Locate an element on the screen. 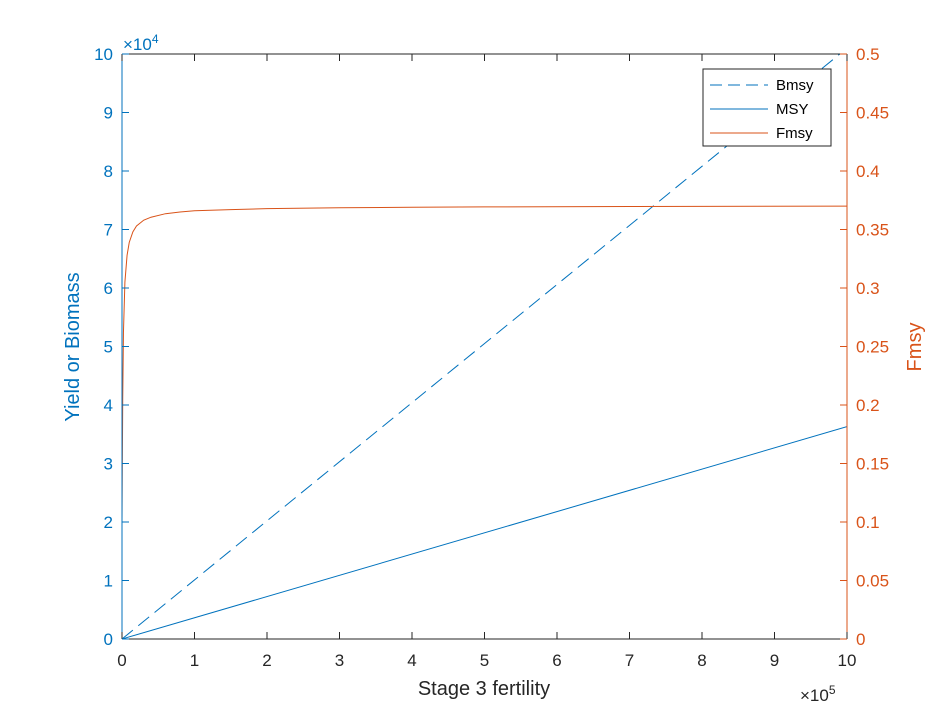 This screenshot has height=718, width=936. x-axis-title: Stage 3 fertility is located at coordinates (484, 689).